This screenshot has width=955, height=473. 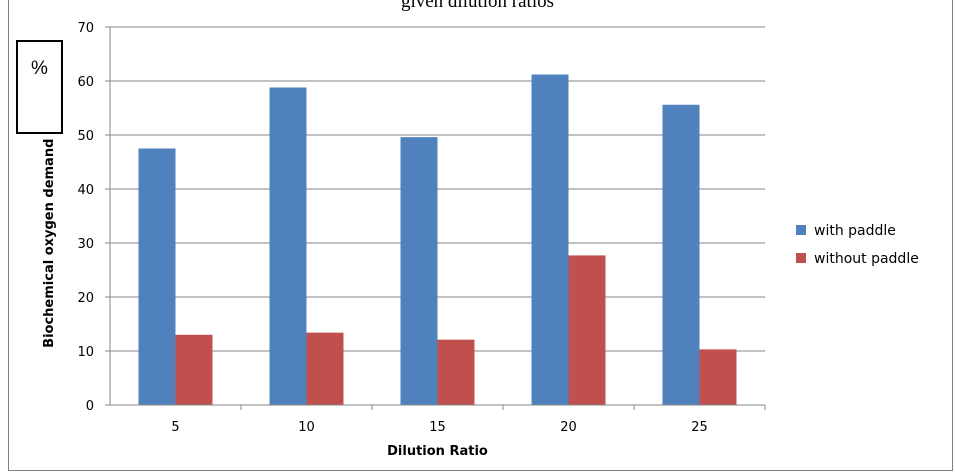 I want to click on chart-title: given dilution ratios, so click(x=477, y=6).